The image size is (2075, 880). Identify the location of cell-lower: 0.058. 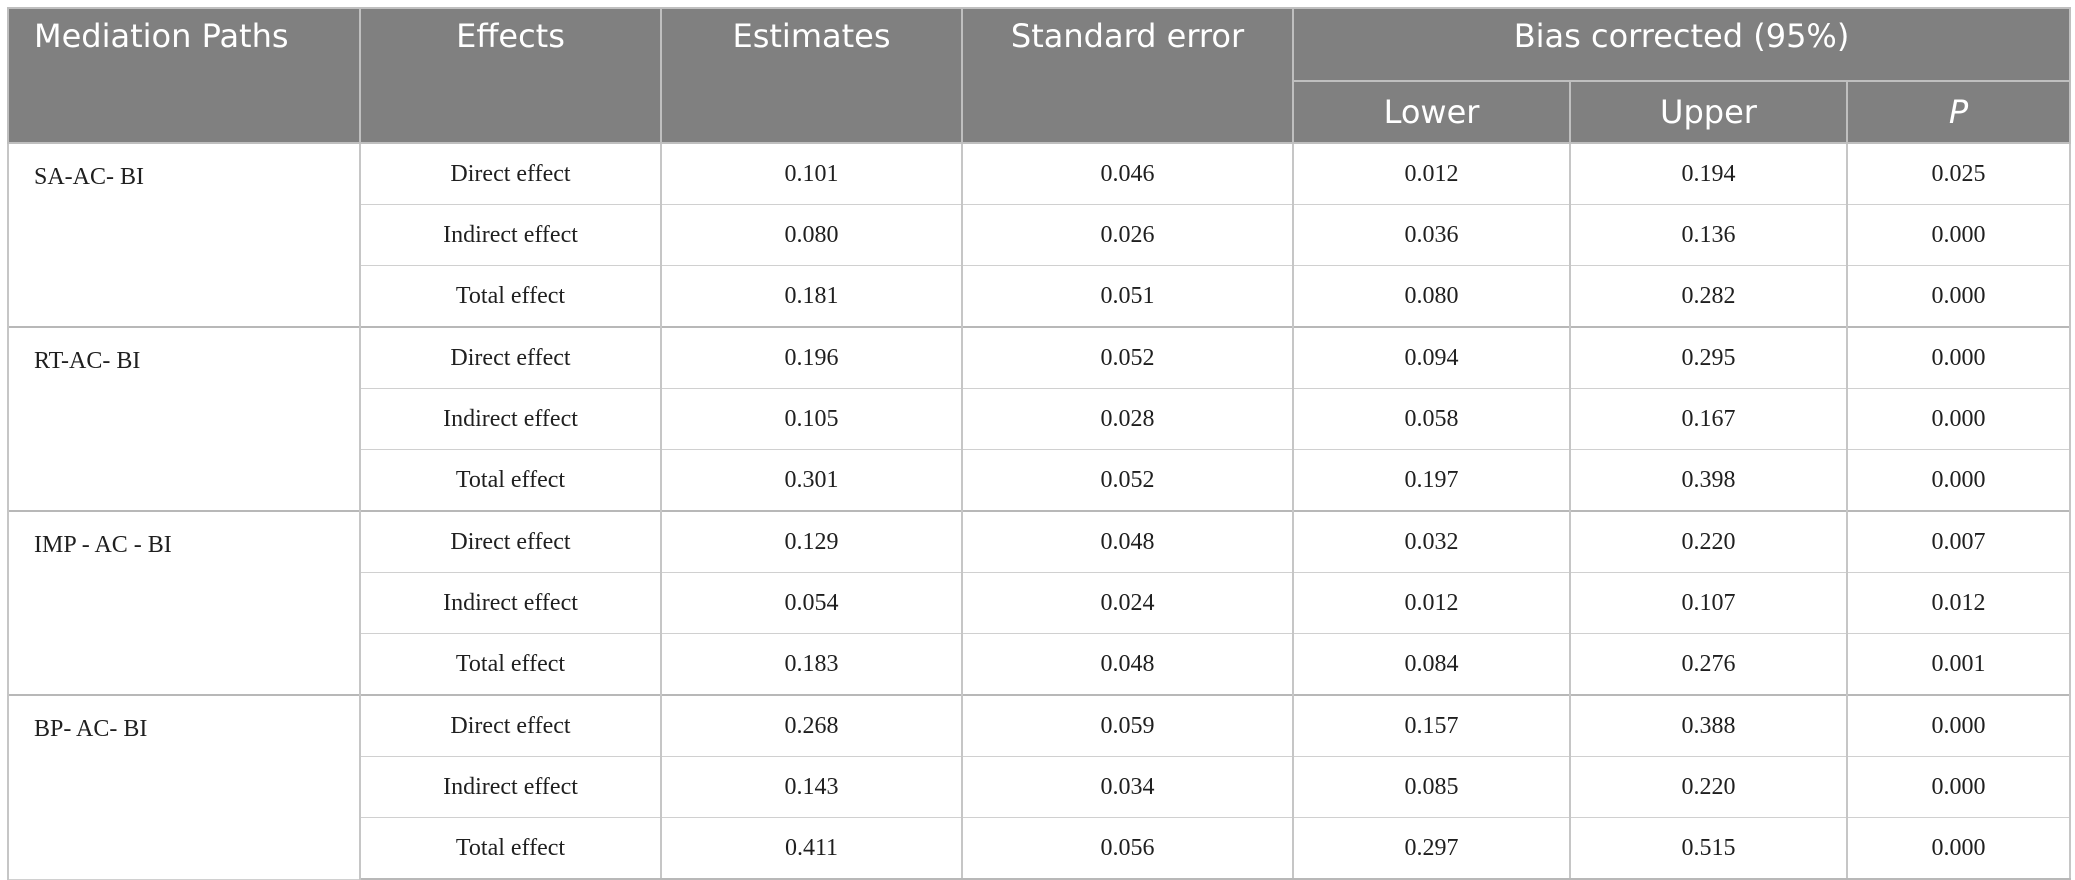
(1431, 419).